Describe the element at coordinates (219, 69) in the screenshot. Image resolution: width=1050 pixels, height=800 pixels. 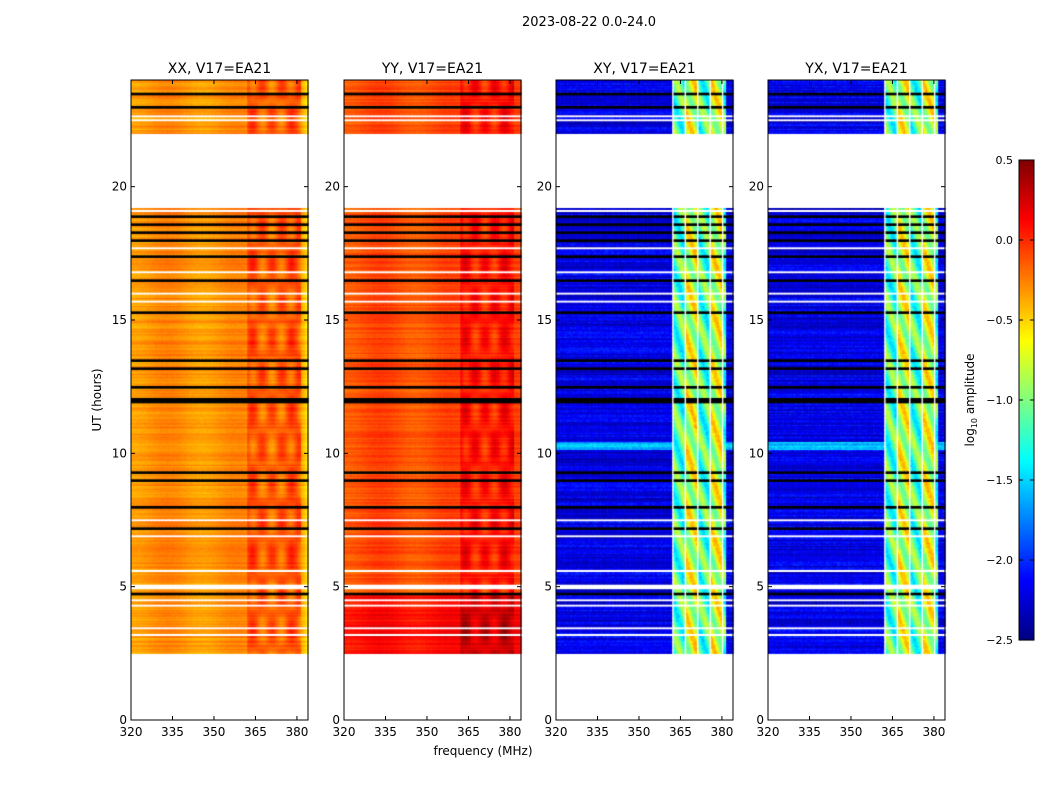
I see `panel-title: XX, V17=EA21` at that location.